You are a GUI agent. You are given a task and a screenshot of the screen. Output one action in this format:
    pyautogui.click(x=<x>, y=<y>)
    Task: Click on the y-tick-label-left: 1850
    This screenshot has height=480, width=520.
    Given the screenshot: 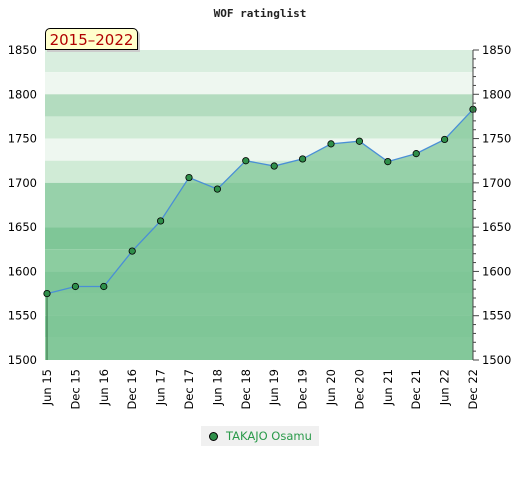 What is the action you would take?
    pyautogui.click(x=22, y=50)
    